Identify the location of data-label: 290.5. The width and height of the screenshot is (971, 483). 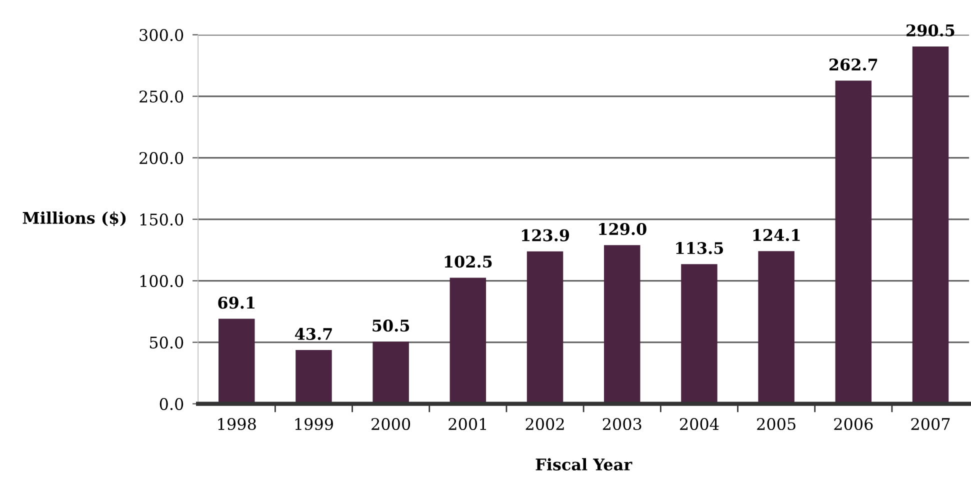
(930, 30).